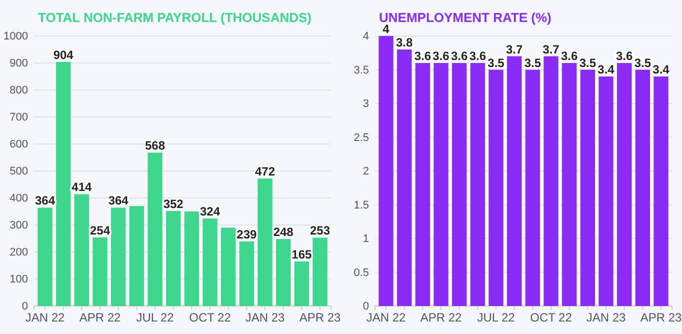 The image size is (682, 334). Describe the element at coordinates (302, 254) in the screenshot. I see `data-label: 165` at that location.